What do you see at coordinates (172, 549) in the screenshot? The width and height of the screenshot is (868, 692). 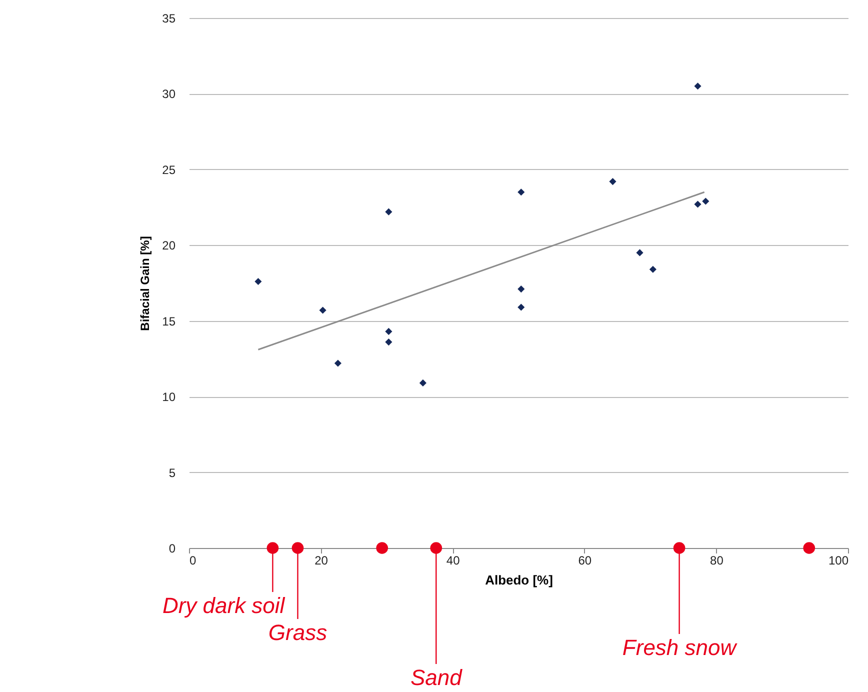 I see `y-tick-label: 0` at bounding box center [172, 549].